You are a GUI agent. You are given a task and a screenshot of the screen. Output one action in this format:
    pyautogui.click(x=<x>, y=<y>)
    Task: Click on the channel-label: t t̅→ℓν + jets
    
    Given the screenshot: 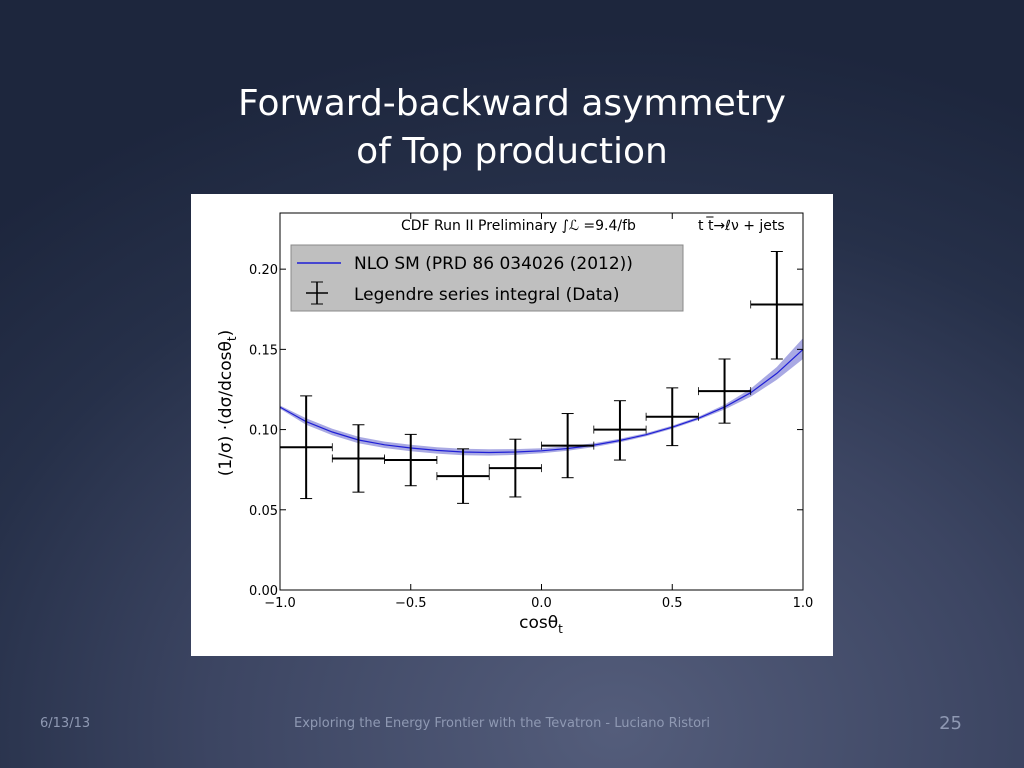 What is the action you would take?
    pyautogui.click(x=741, y=225)
    